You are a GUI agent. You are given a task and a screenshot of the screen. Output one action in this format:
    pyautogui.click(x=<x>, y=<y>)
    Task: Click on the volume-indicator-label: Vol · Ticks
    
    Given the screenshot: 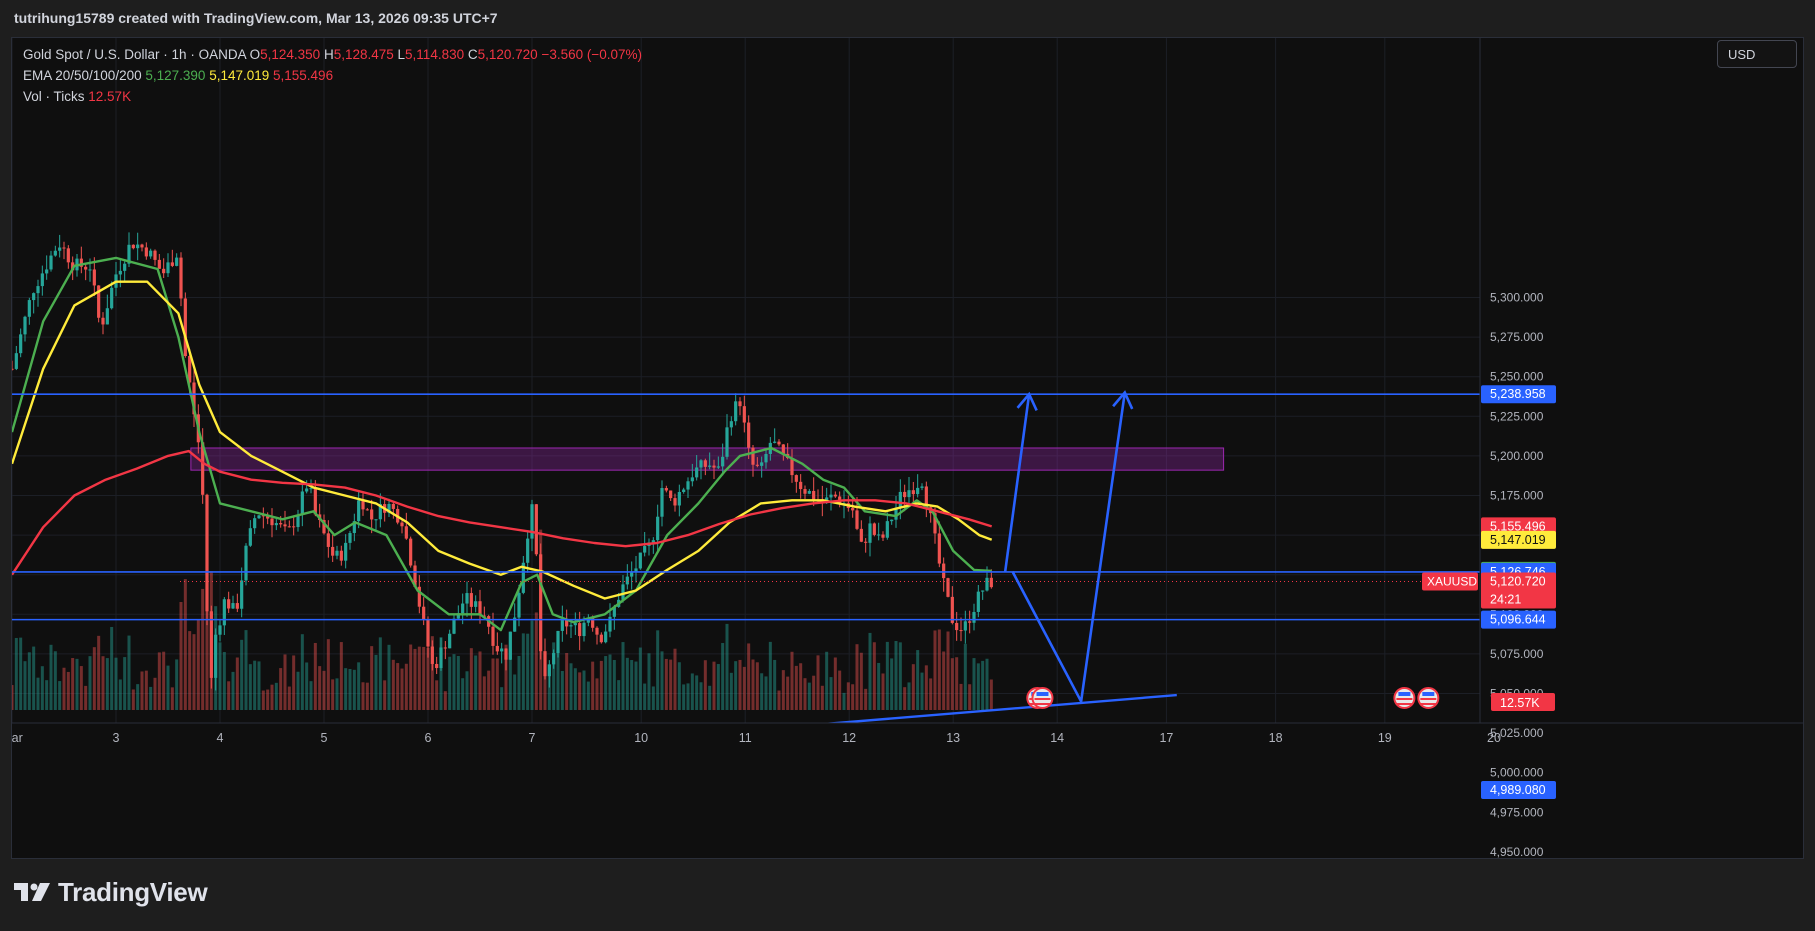 What is the action you would take?
    pyautogui.click(x=54, y=96)
    